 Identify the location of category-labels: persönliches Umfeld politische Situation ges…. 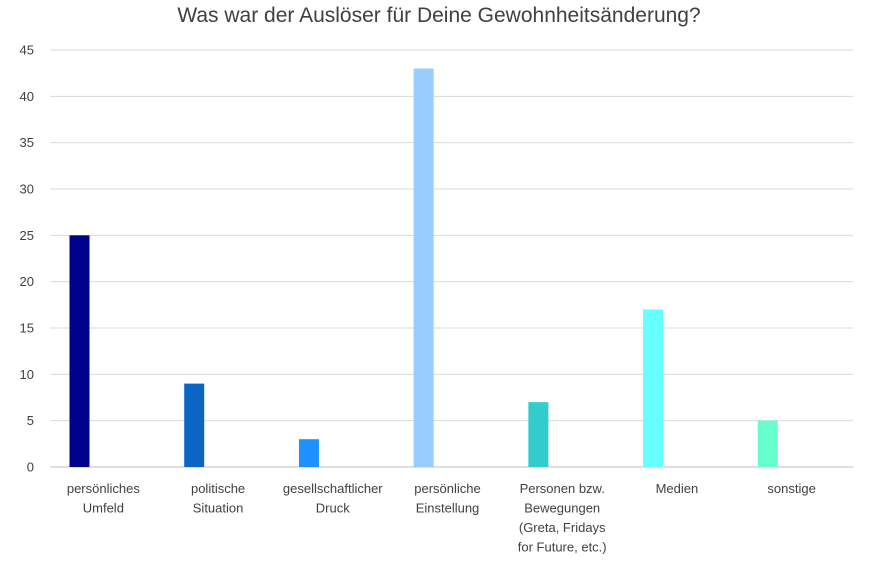
(441, 518).